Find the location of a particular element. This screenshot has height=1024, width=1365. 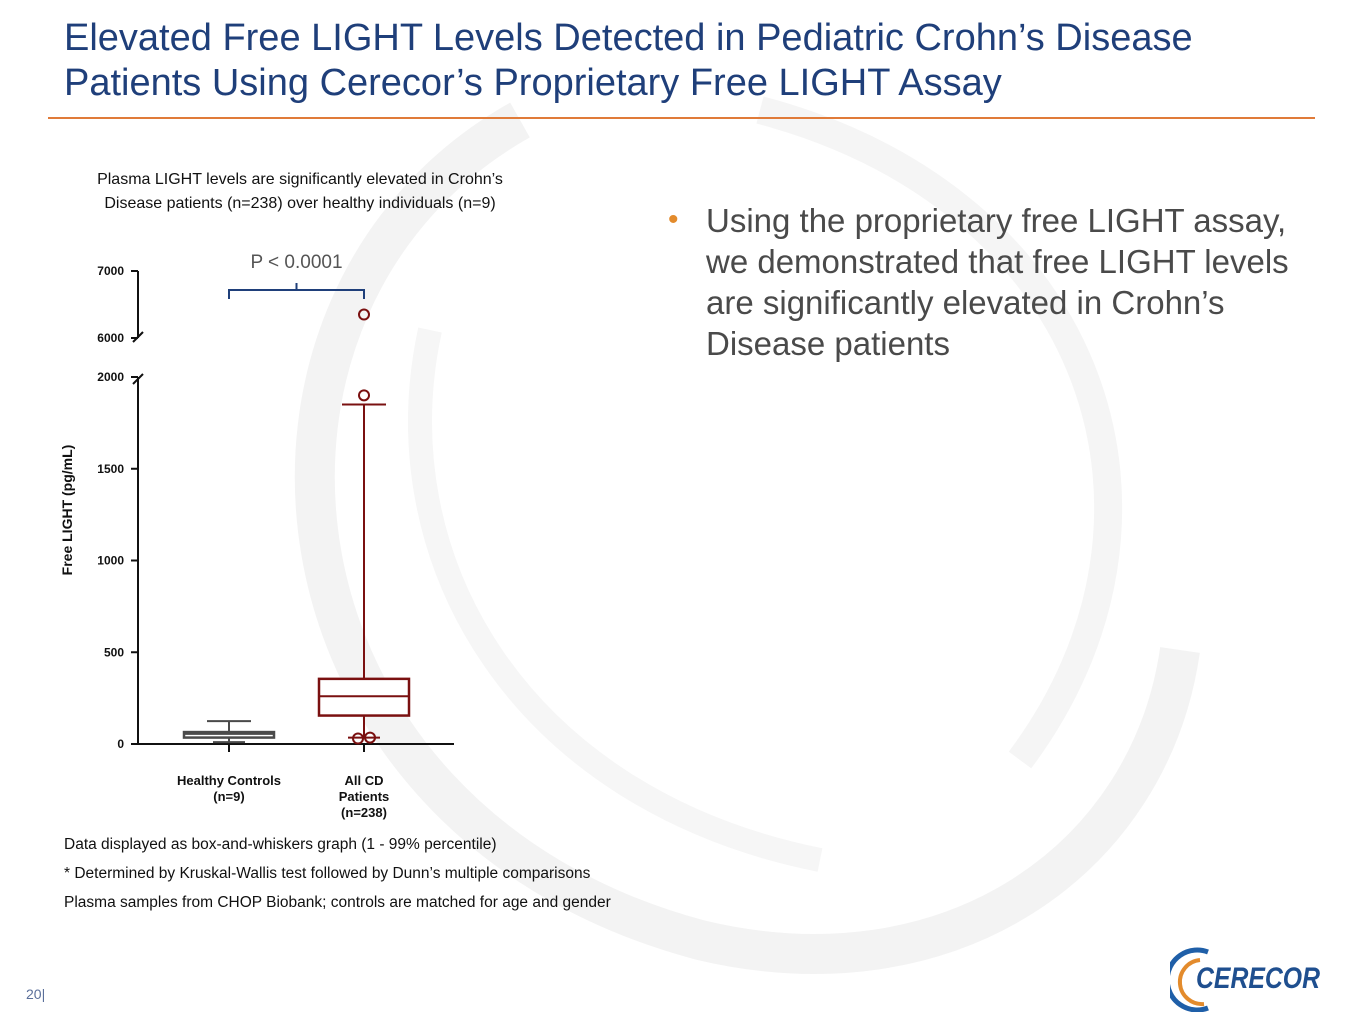

page-number: 20| is located at coordinates (36, 994).